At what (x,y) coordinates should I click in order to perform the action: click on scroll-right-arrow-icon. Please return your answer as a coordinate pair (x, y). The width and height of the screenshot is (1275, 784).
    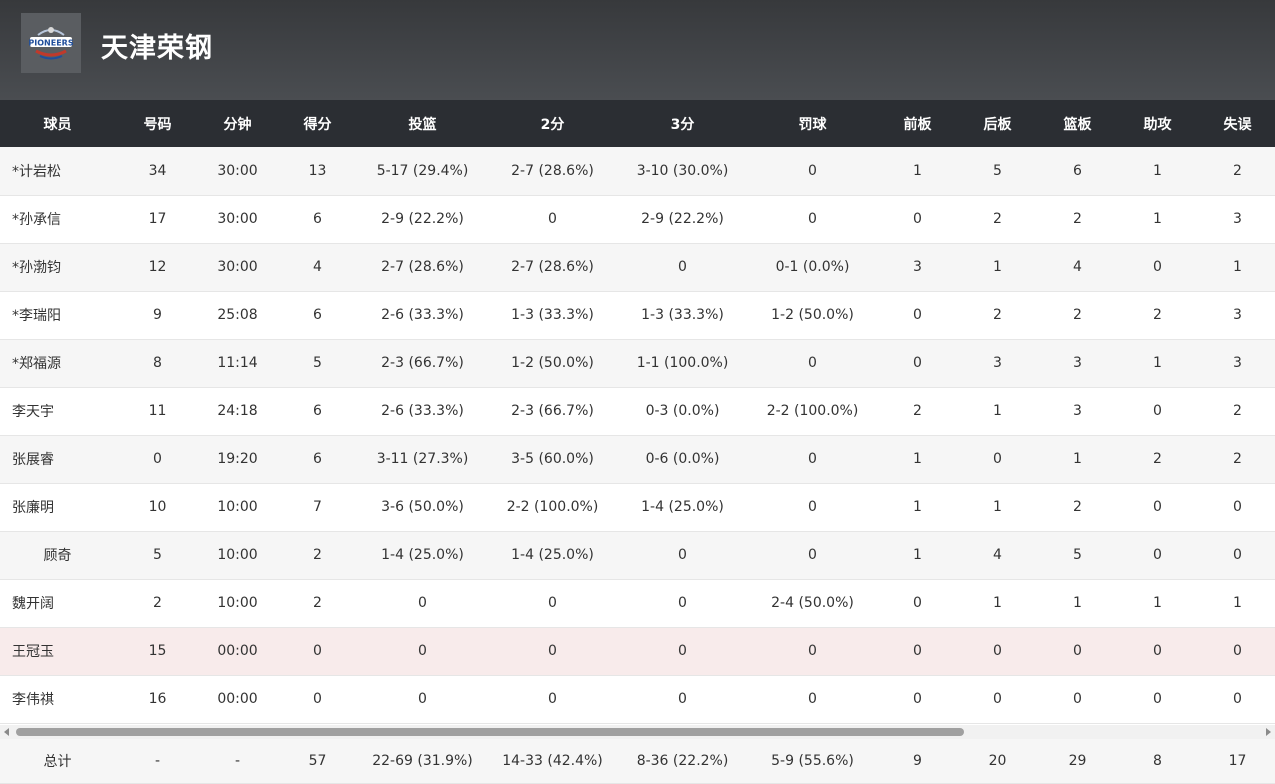
    Looking at the image, I should click on (1268, 732).